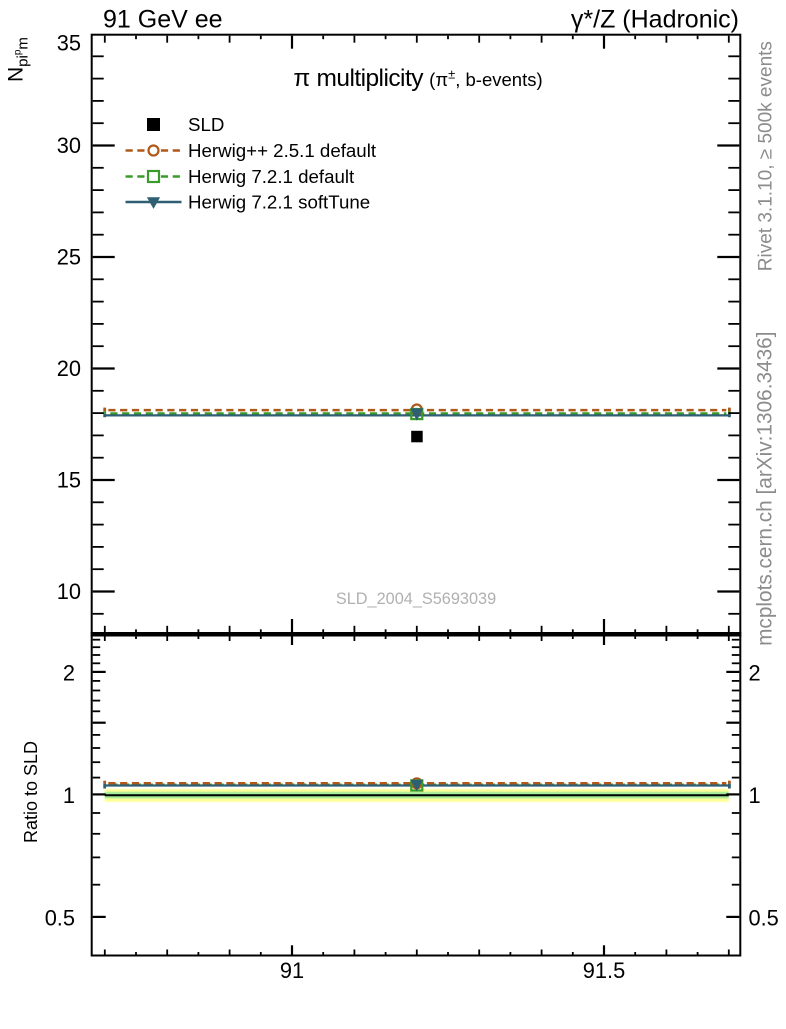 The image size is (786, 1029). Describe the element at coordinates (69, 257) in the screenshot. I see `svg-text: 25` at that location.